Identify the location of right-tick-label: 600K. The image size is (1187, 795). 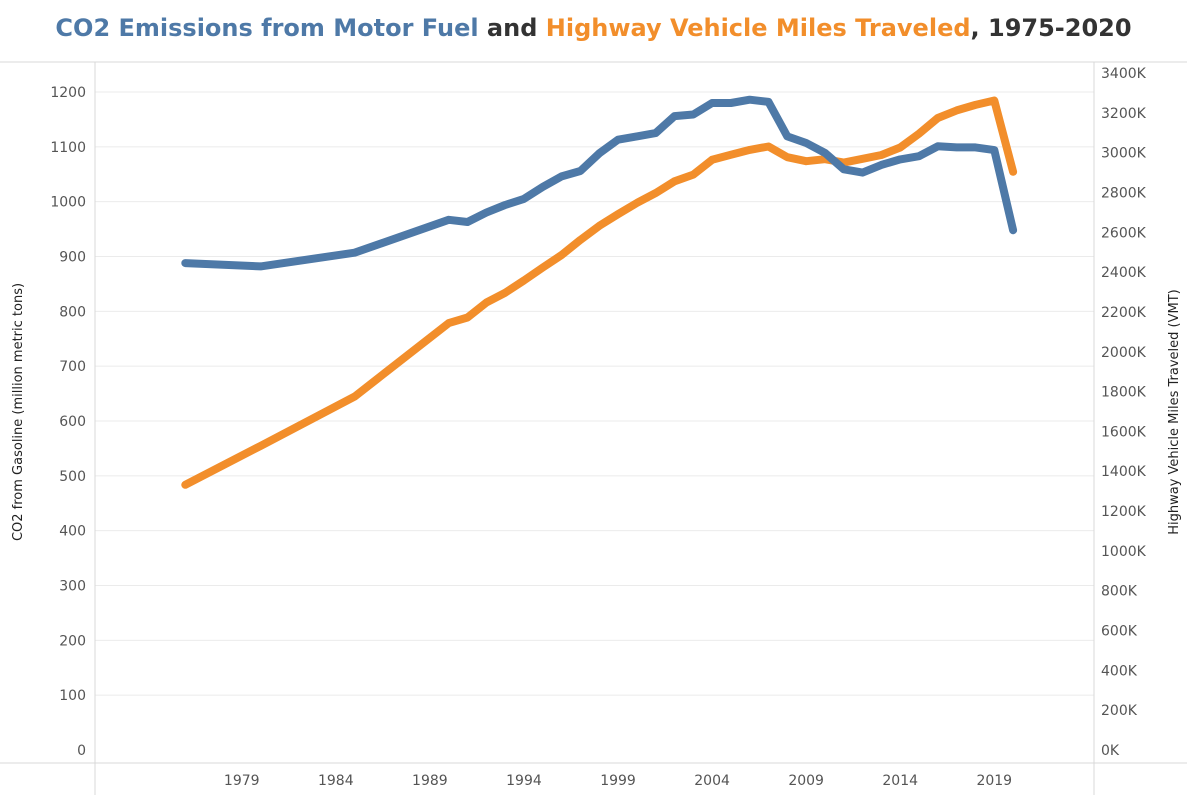
(1119, 632).